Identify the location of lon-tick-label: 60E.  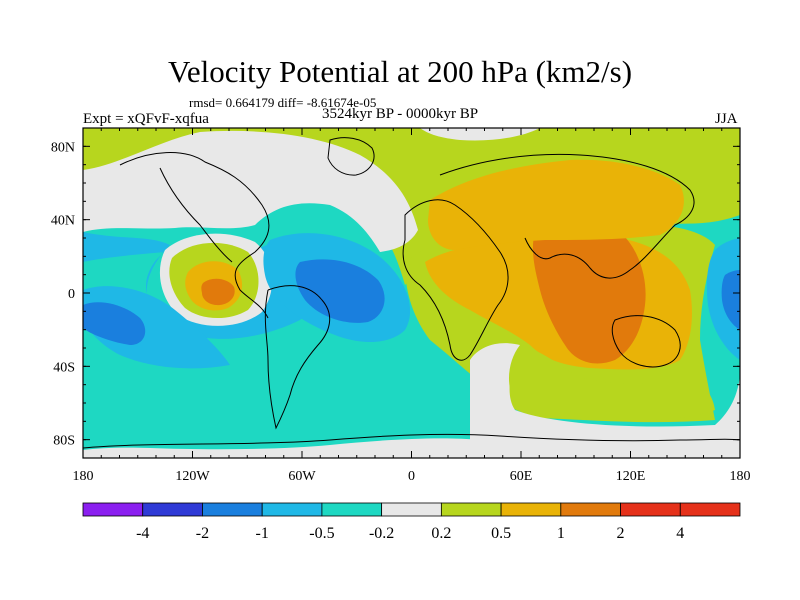
(521, 476).